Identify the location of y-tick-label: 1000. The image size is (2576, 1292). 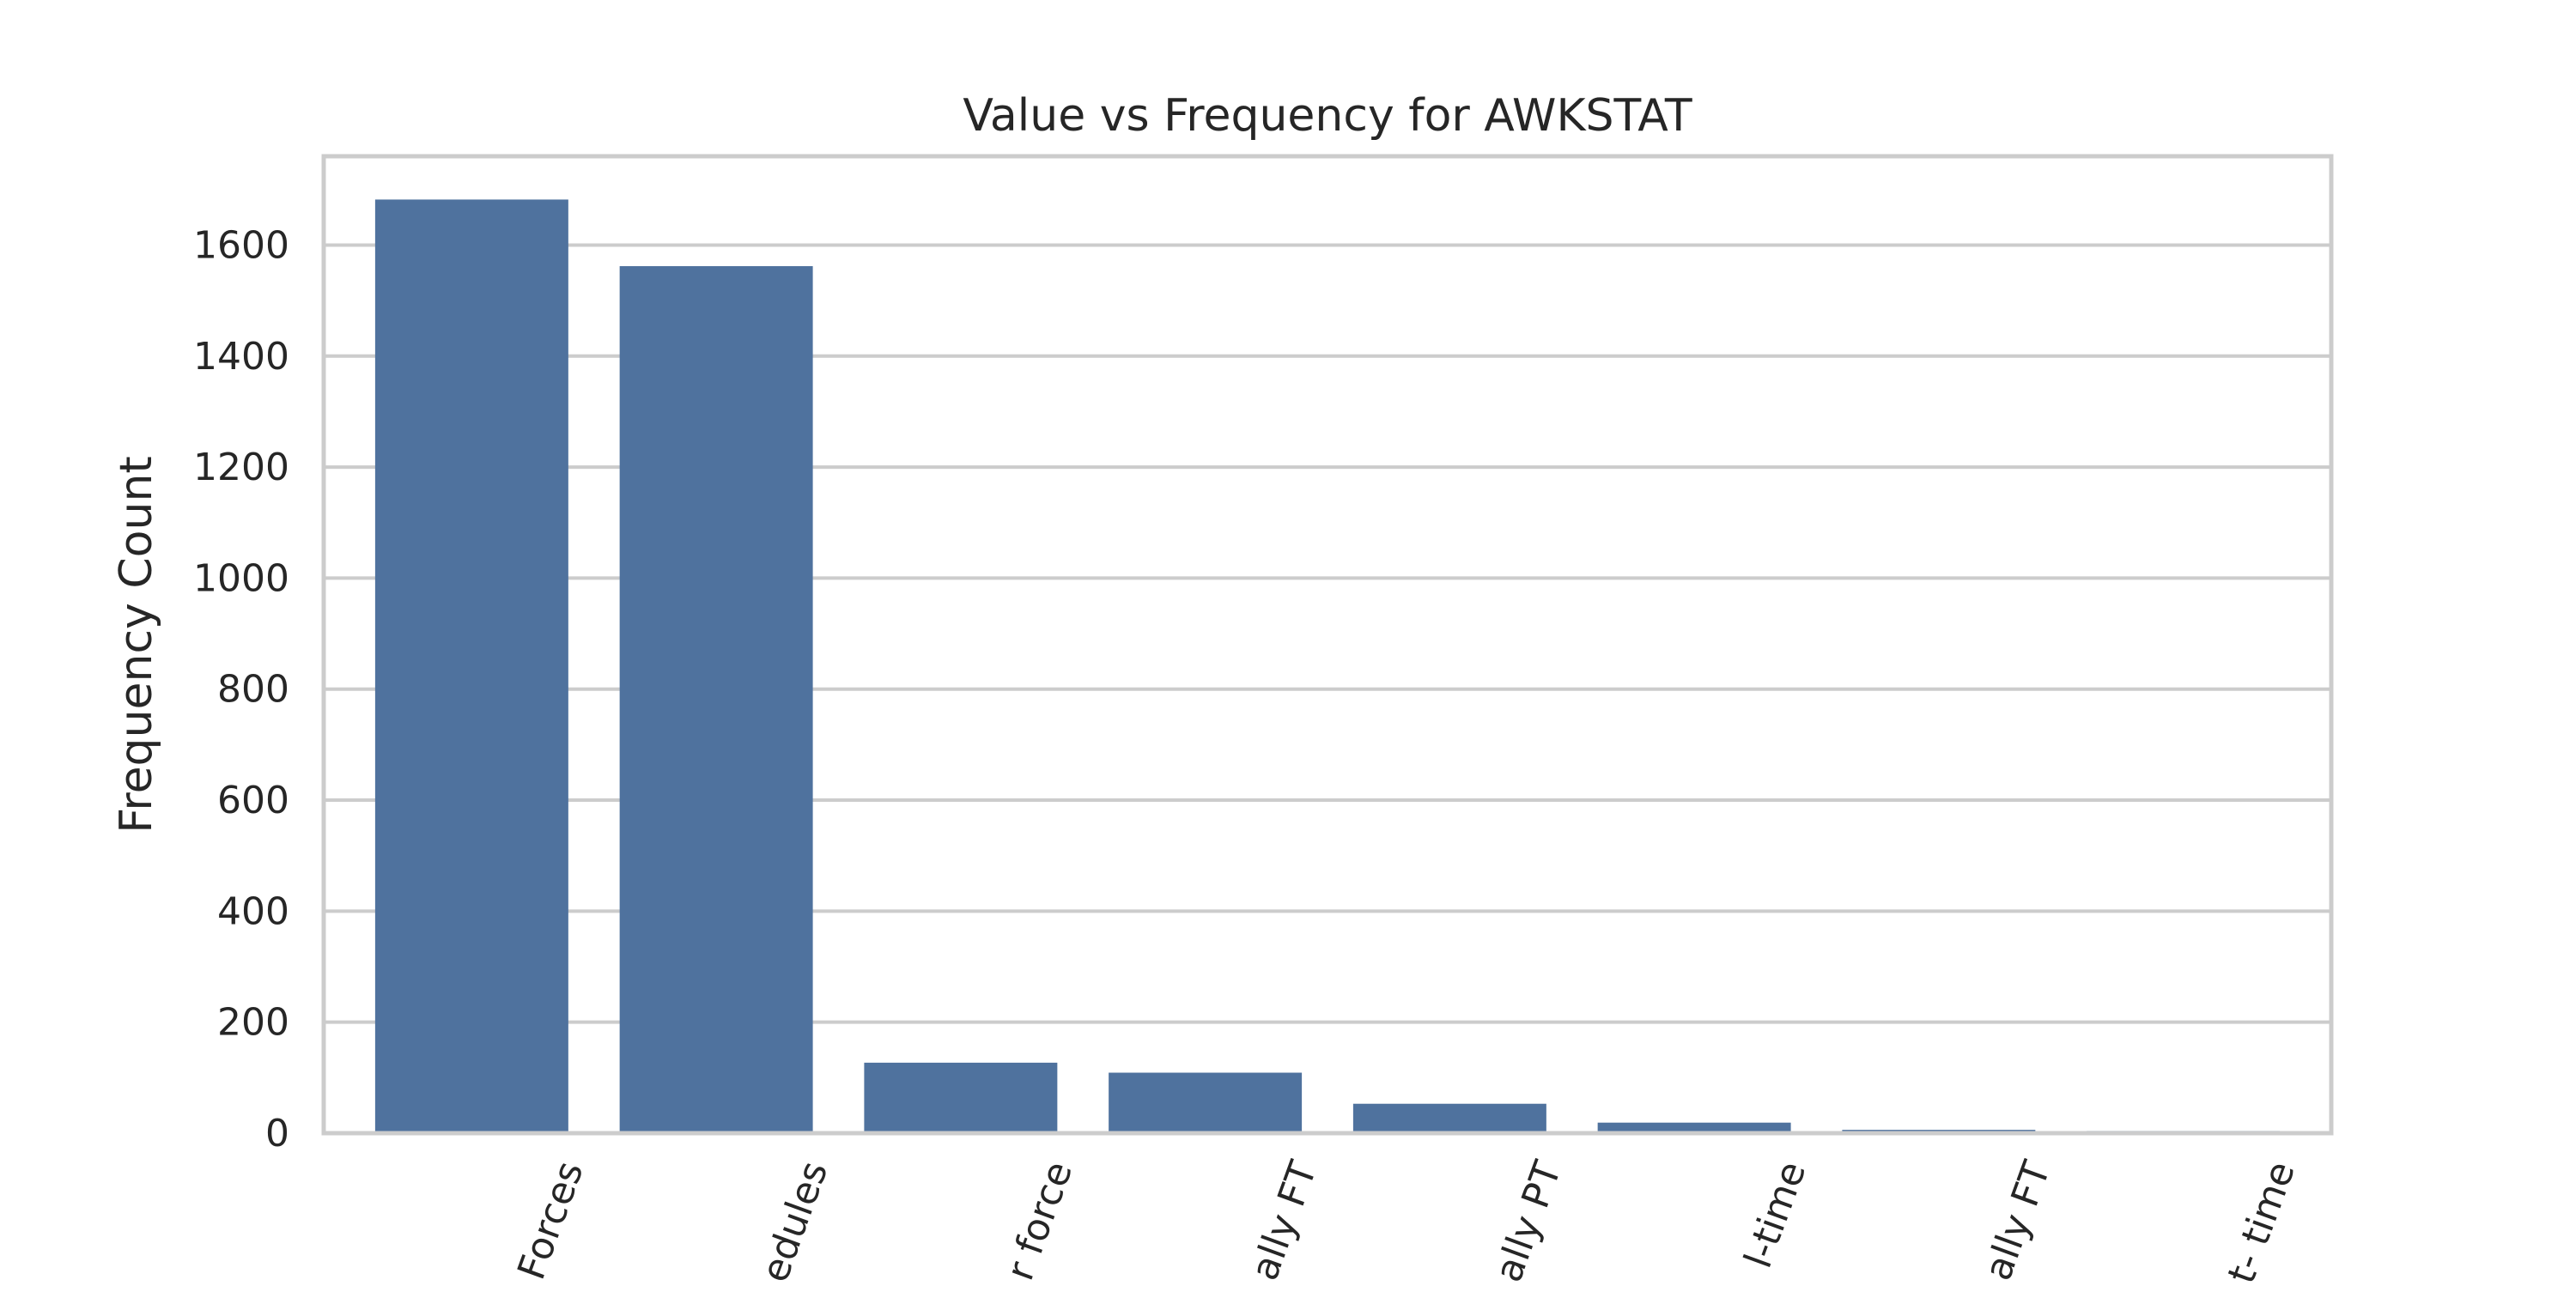
(241, 578).